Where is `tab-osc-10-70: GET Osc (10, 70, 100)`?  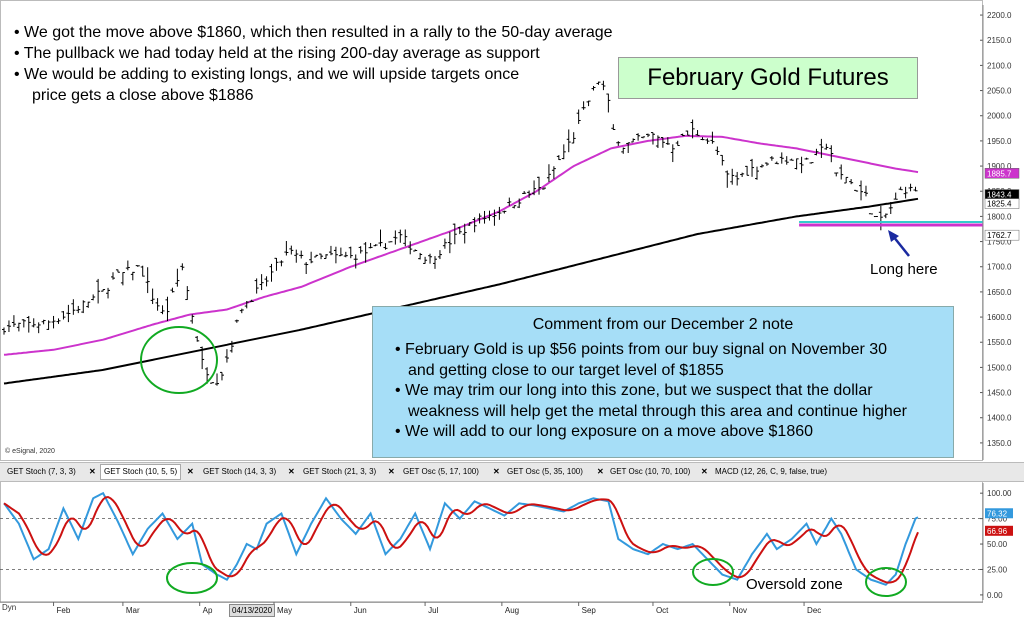
tab-osc-10-70: GET Osc (10, 70, 100) is located at coordinates (650, 471).